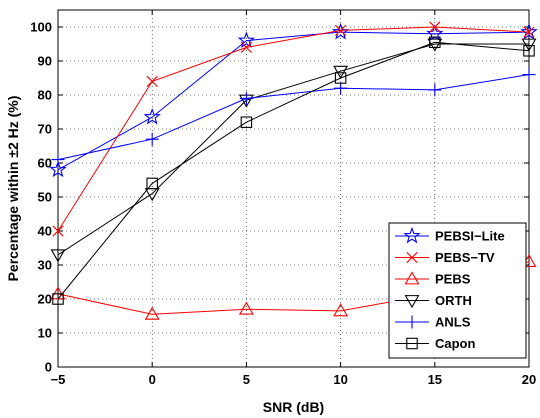 This screenshot has width=540, height=418. I want to click on x-tick-label: −5, so click(58, 379).